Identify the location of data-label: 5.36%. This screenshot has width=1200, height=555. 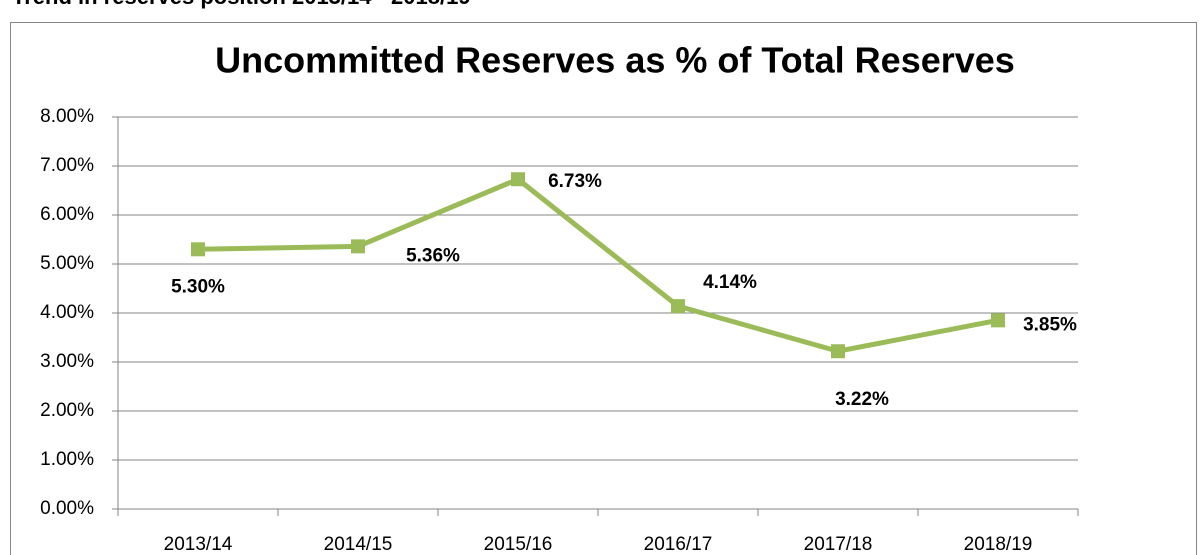
(433, 255).